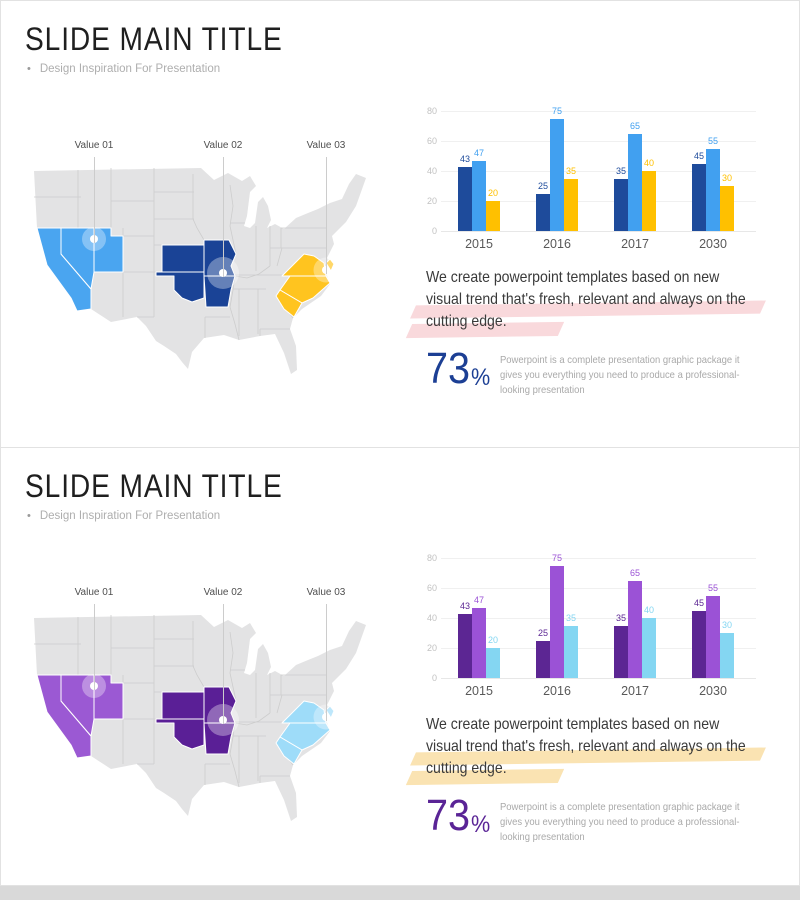 The image size is (800, 900). I want to click on bar-slot: 47, so click(479, 189).